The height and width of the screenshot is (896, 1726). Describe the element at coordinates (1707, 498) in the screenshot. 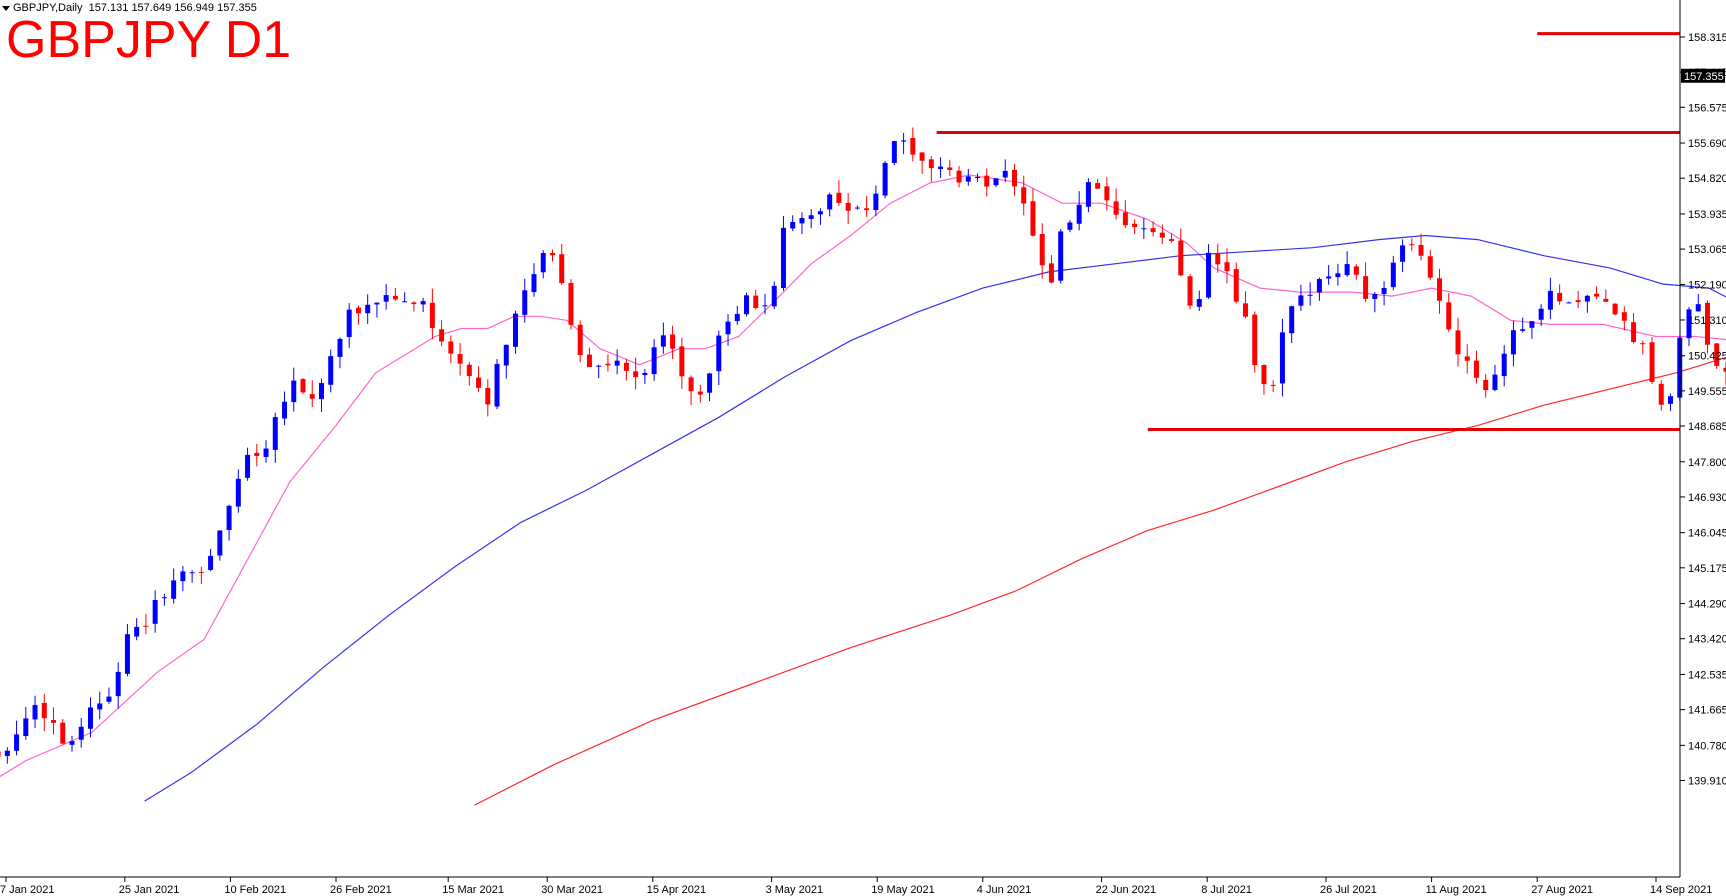

I see `y-tick-label: 146.930` at that location.